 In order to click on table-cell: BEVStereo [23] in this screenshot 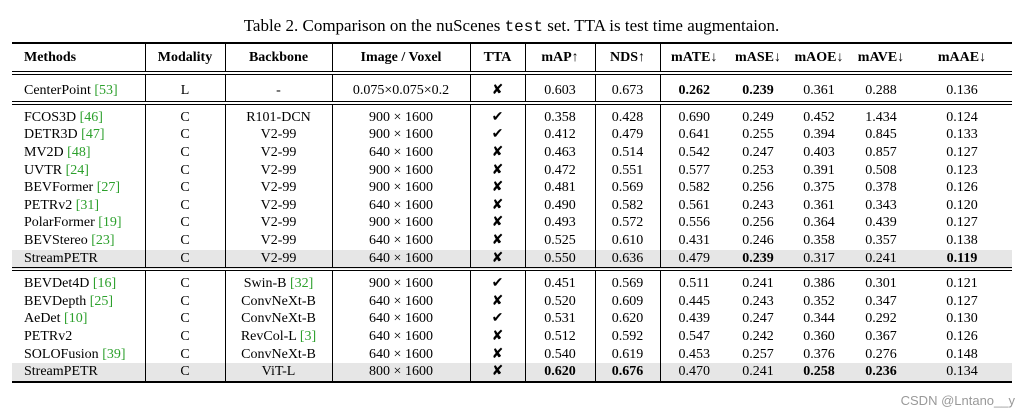, I will do `click(79, 241)`.